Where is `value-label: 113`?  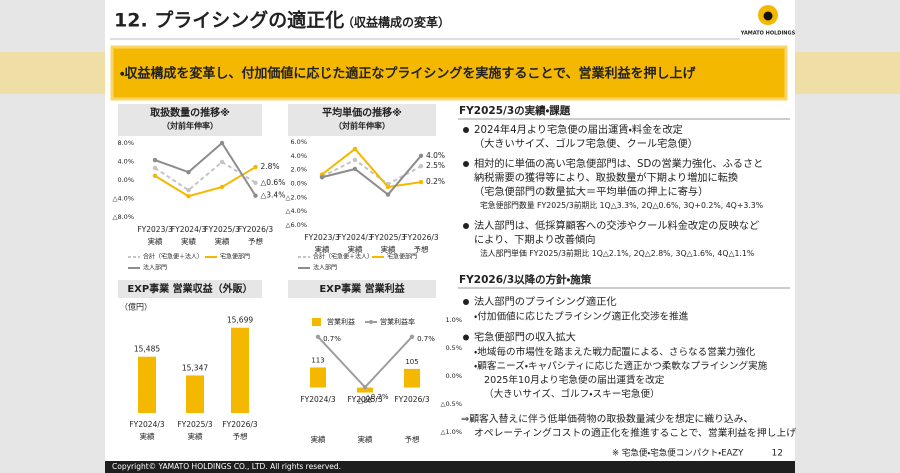
value-label: 113 is located at coordinates (317, 360).